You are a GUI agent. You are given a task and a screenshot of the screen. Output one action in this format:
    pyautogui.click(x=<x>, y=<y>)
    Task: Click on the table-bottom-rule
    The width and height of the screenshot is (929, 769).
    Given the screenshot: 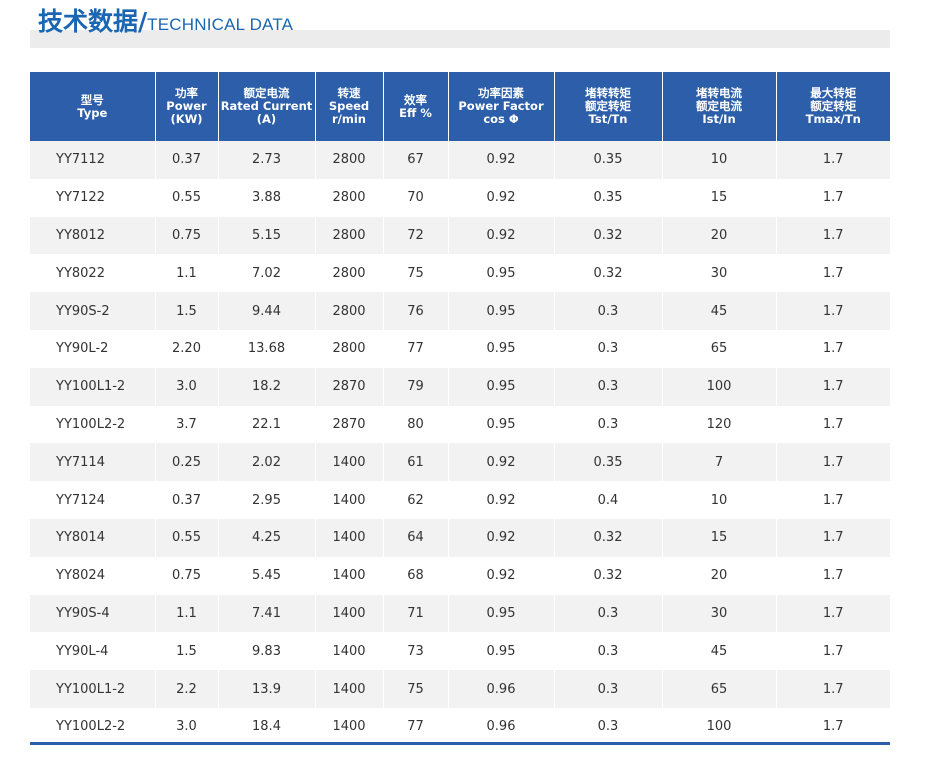 What is the action you would take?
    pyautogui.click(x=460, y=743)
    